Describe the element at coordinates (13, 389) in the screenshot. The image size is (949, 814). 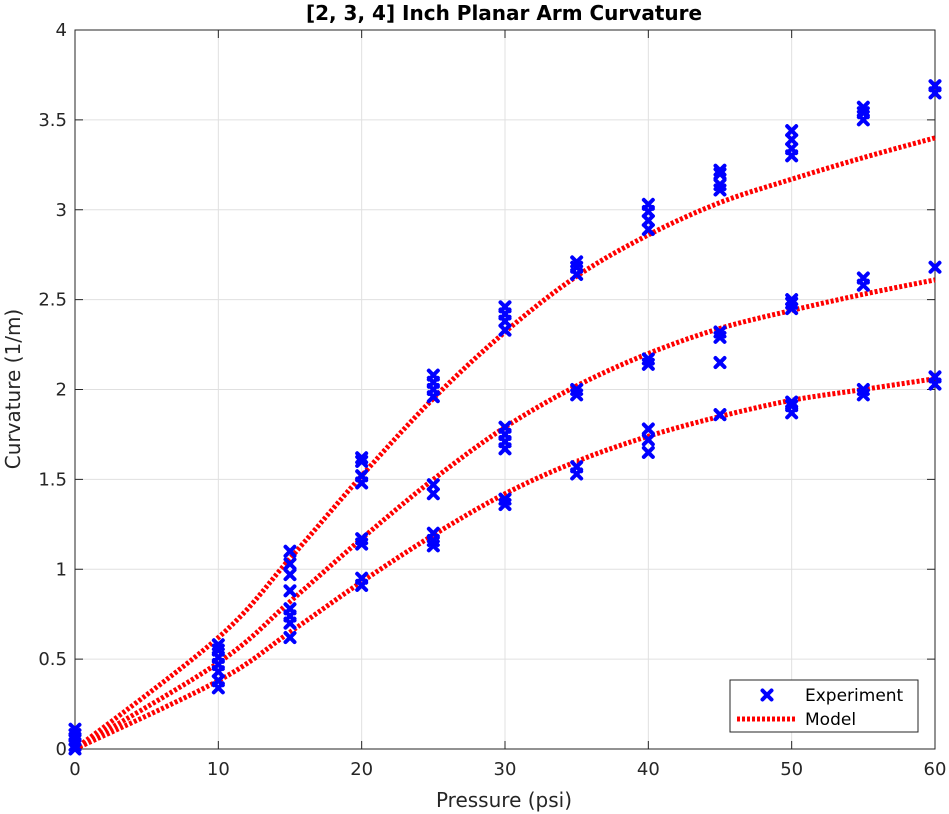
I see `y-axis-label: Curvature (1/m)` at that location.